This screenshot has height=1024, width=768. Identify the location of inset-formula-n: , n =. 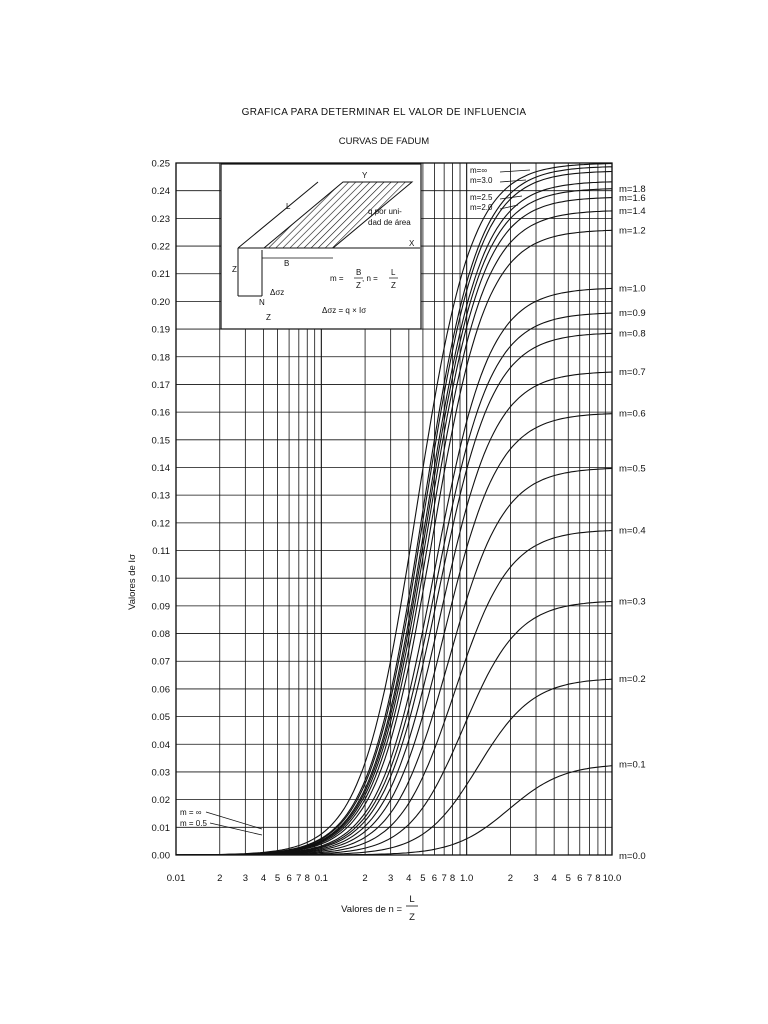
(370, 278).